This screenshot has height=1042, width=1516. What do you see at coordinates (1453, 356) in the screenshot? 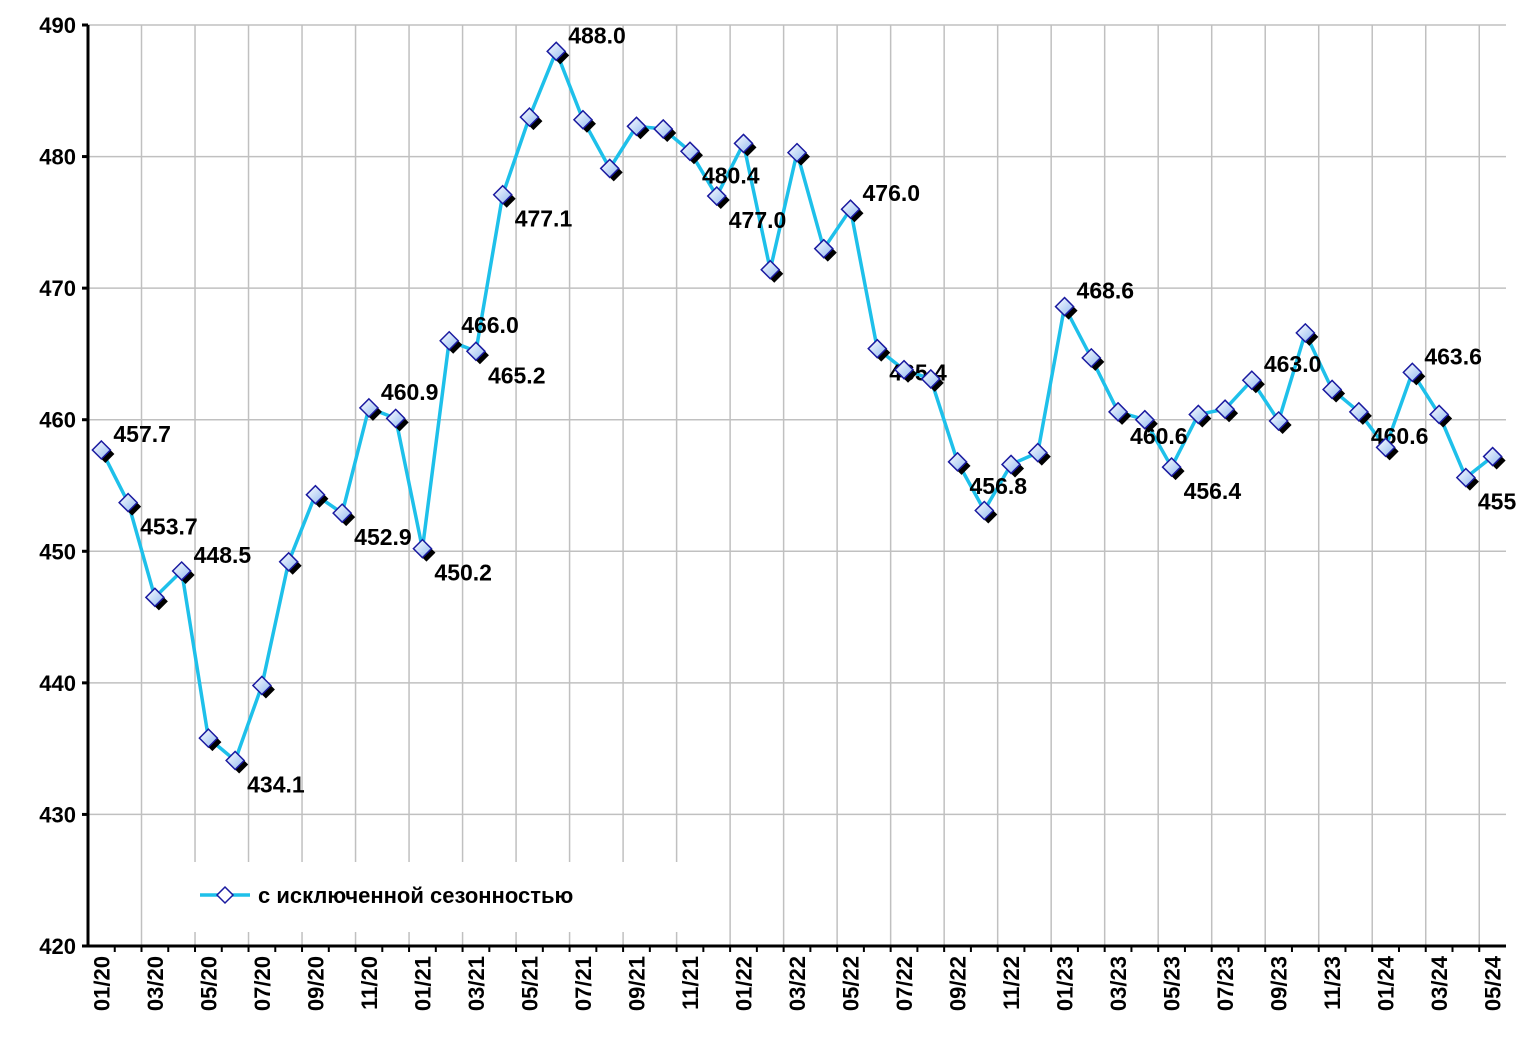
I see `data-label: 463.6` at bounding box center [1453, 356].